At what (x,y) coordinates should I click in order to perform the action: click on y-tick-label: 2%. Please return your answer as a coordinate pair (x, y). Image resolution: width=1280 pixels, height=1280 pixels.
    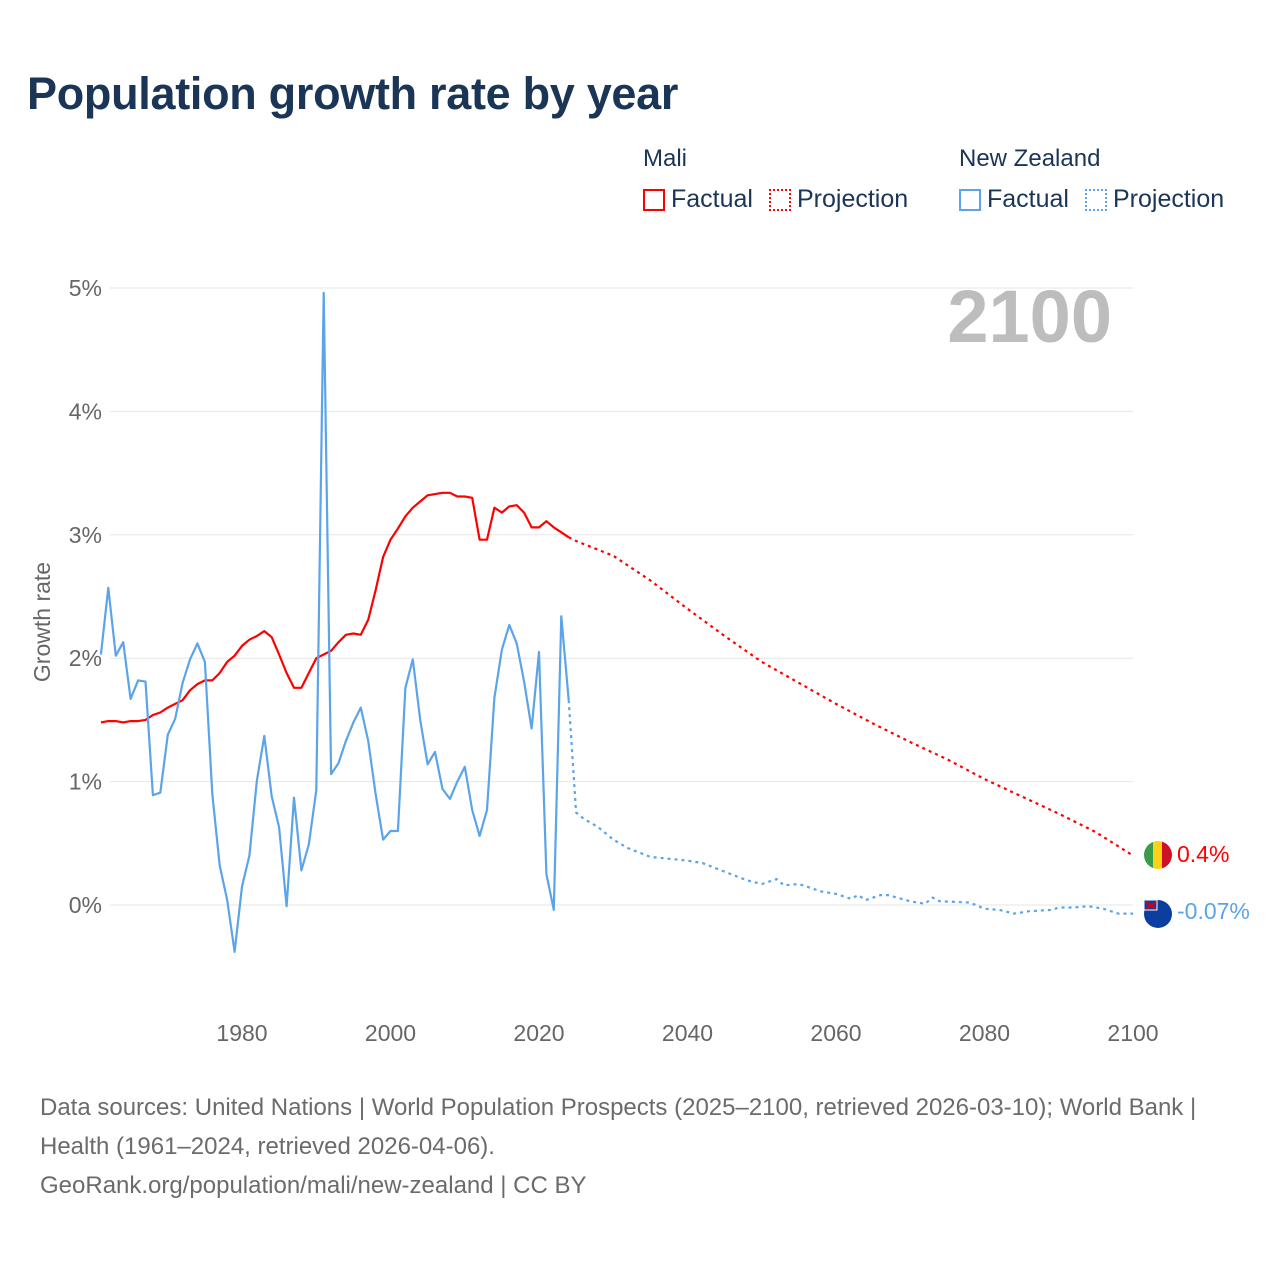
    Looking at the image, I should click on (85, 658).